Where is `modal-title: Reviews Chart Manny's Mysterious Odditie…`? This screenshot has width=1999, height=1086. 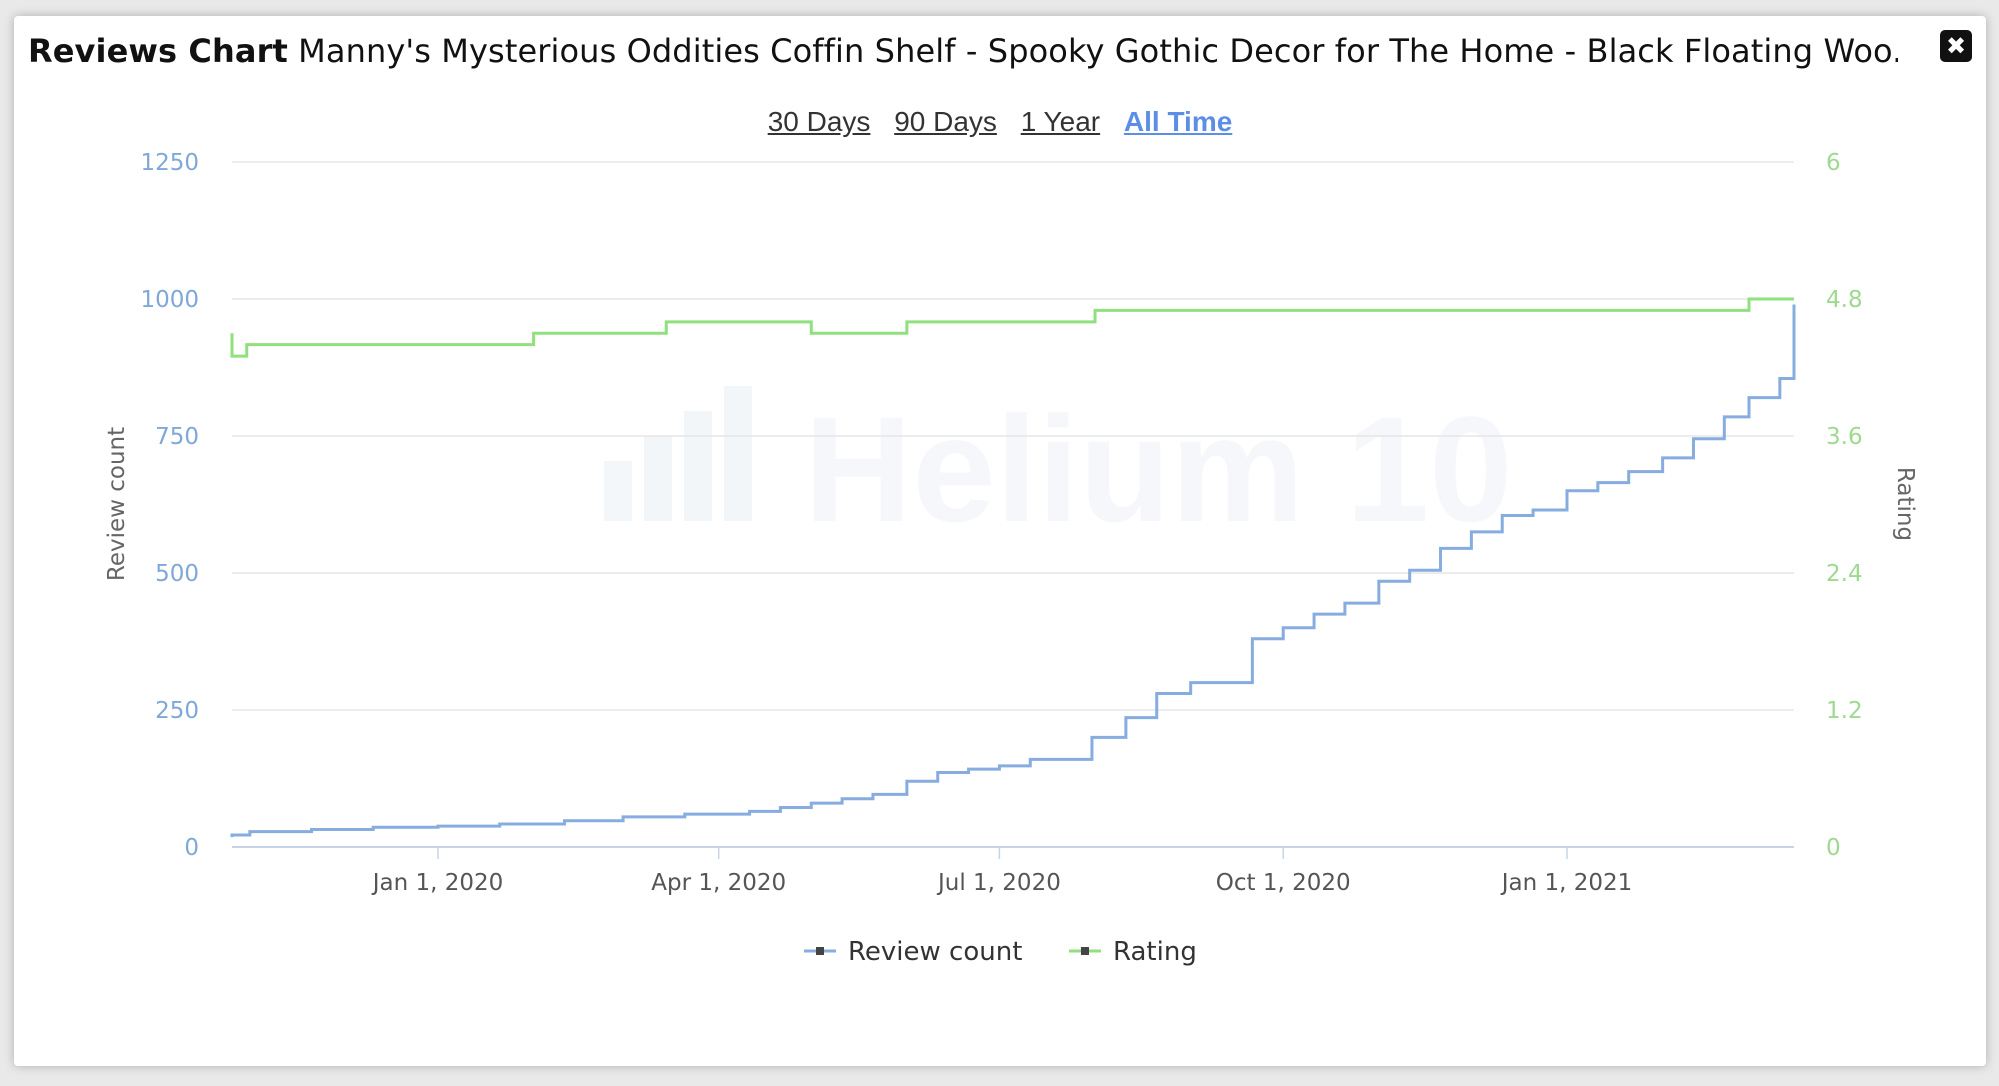
modal-title: Reviews Chart Manny's Mysterious Odditie… is located at coordinates (963, 51).